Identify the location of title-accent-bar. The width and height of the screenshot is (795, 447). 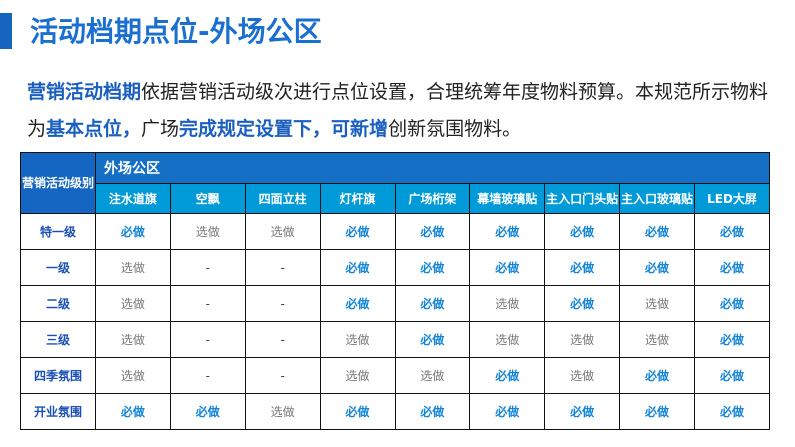
(6, 31).